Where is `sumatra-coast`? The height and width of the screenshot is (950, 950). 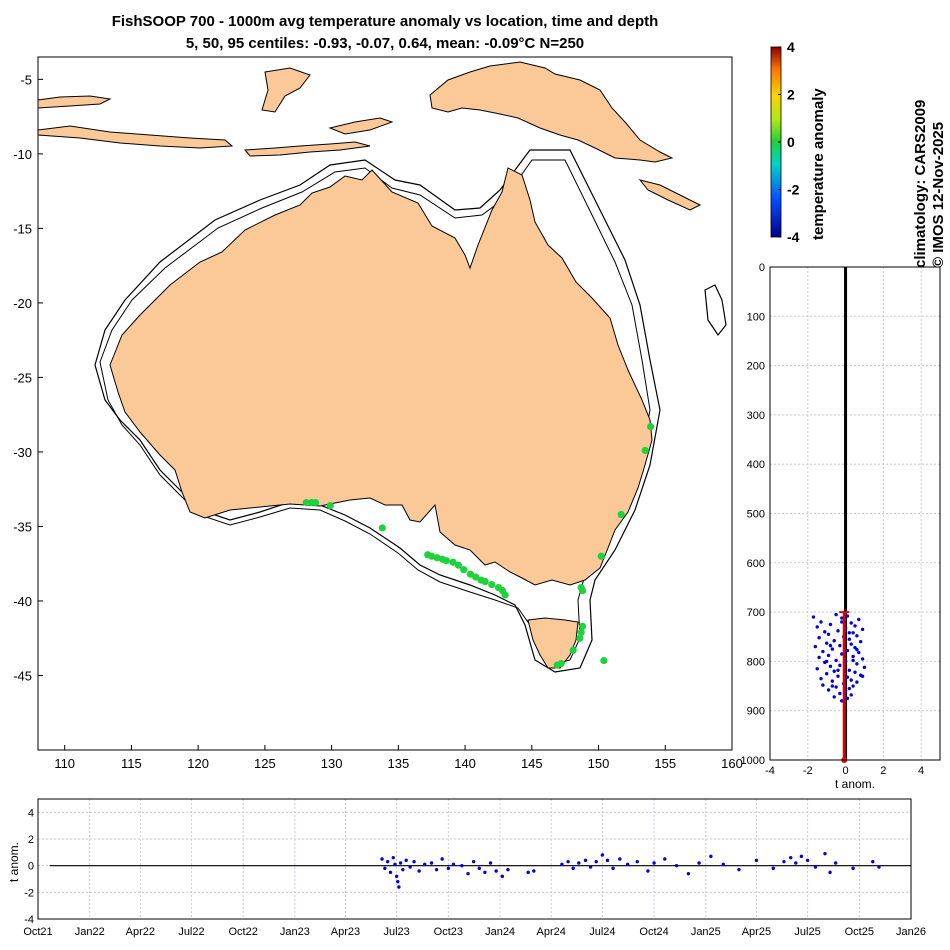
sumatra-coast is located at coordinates (74, 102).